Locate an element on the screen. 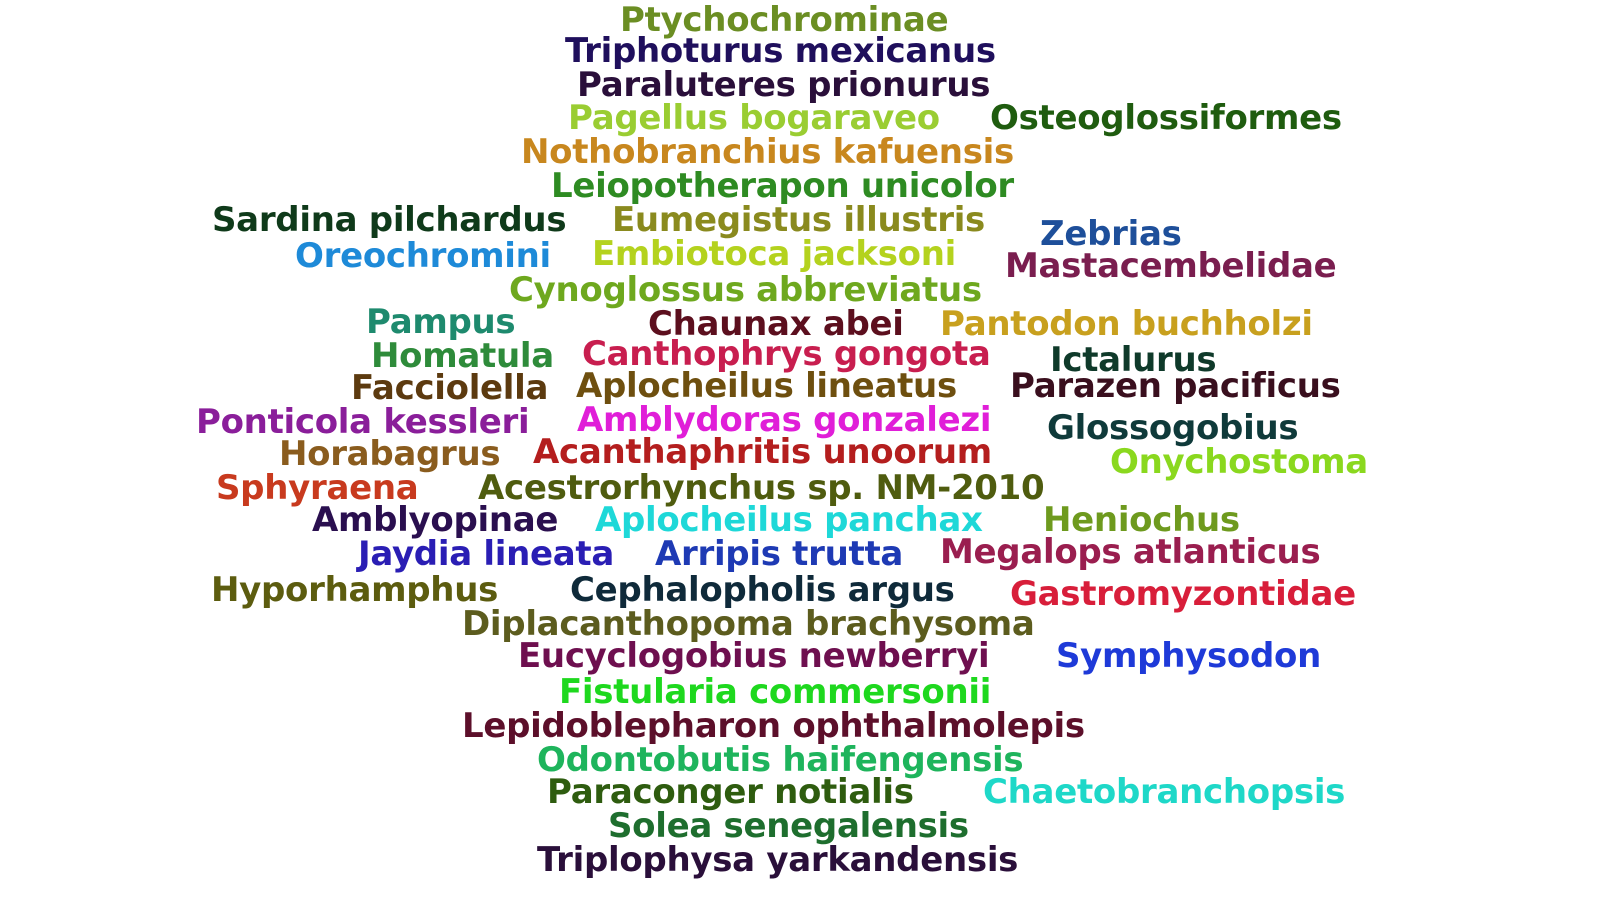 The height and width of the screenshot is (900, 1600). cloud-word: Glossogobius is located at coordinates (1173, 428).